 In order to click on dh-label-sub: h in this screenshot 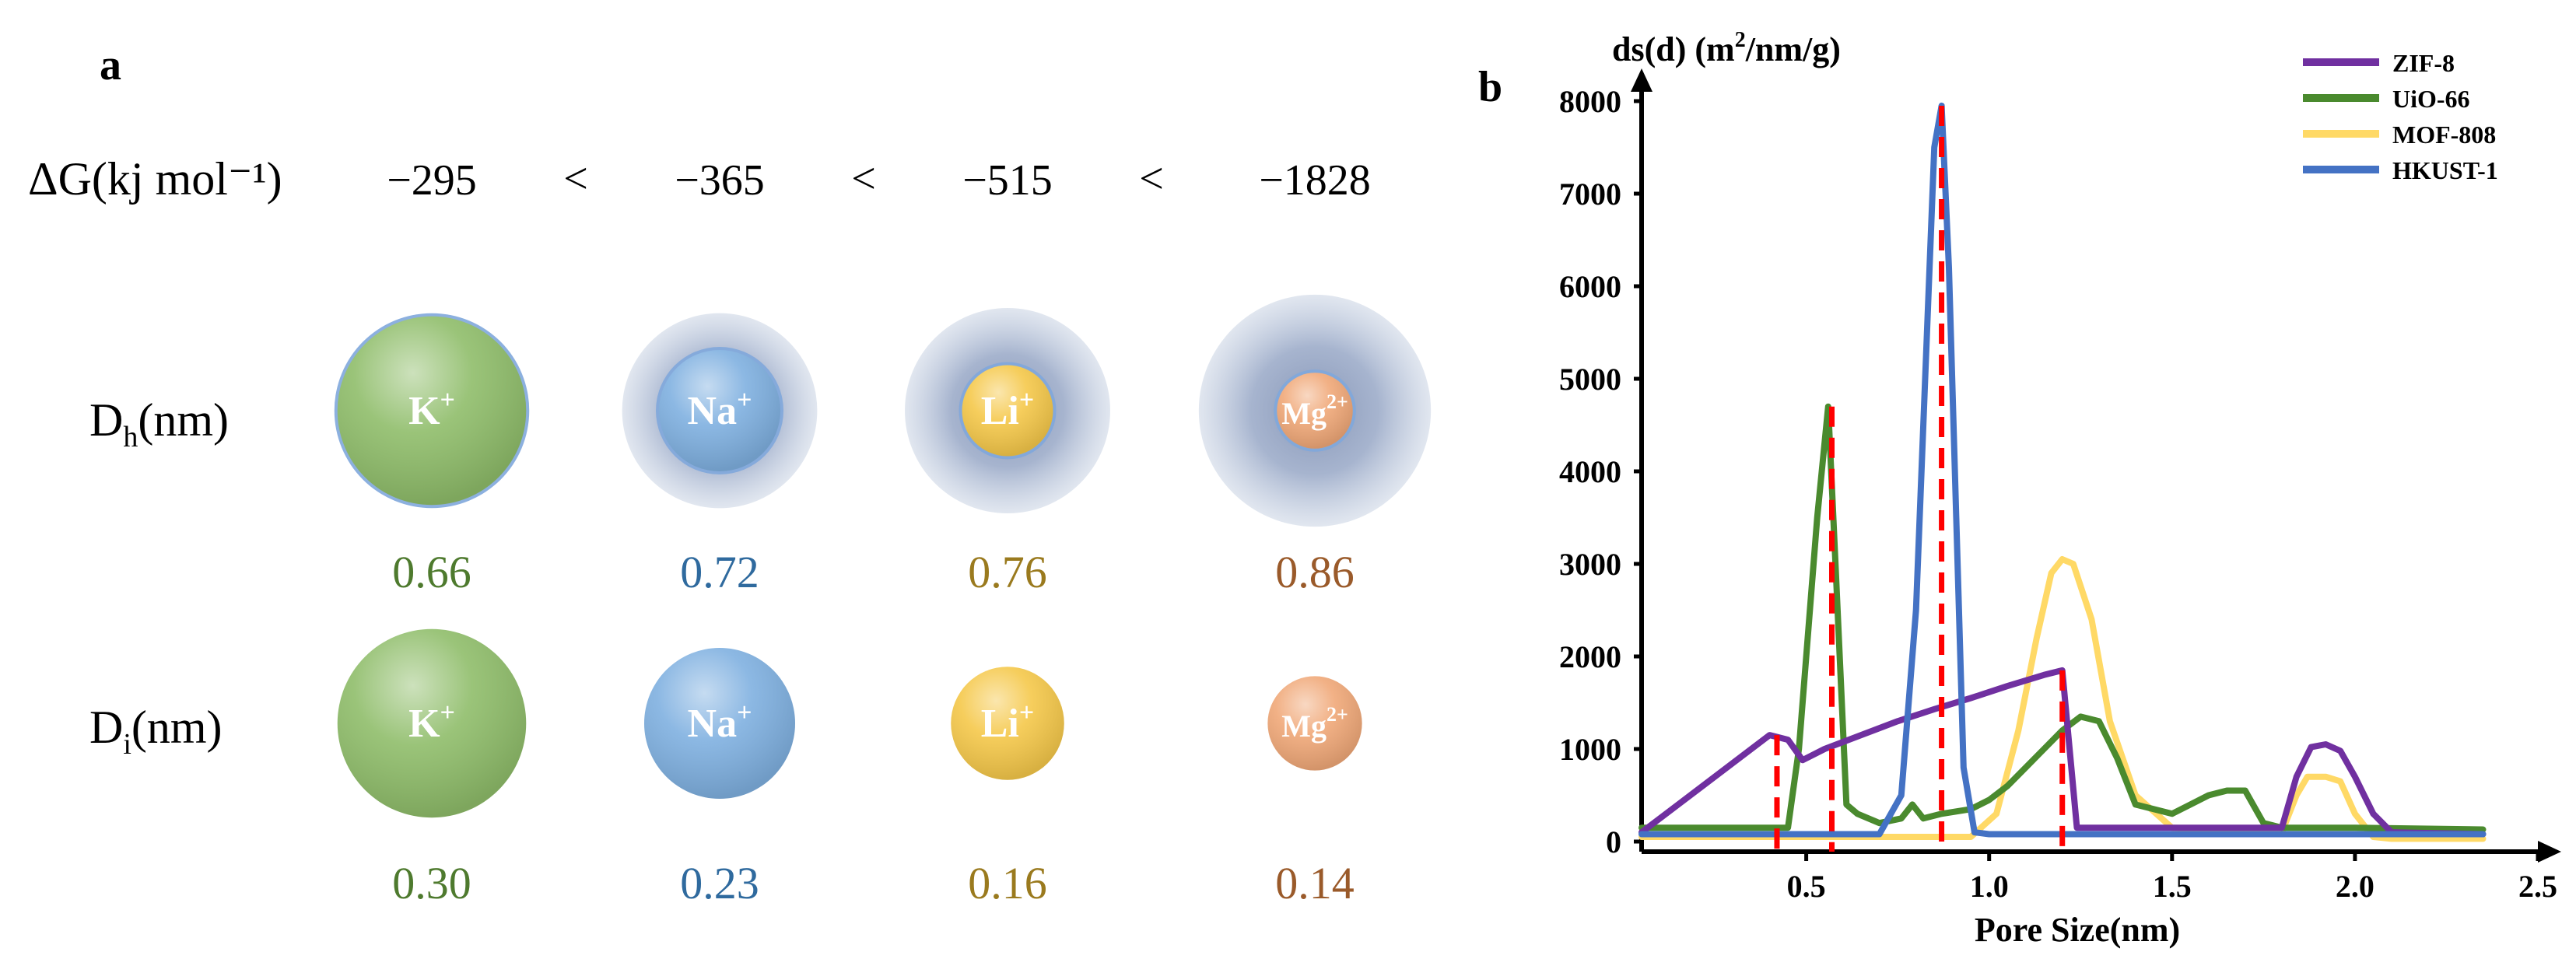, I will do `click(130, 437)`.